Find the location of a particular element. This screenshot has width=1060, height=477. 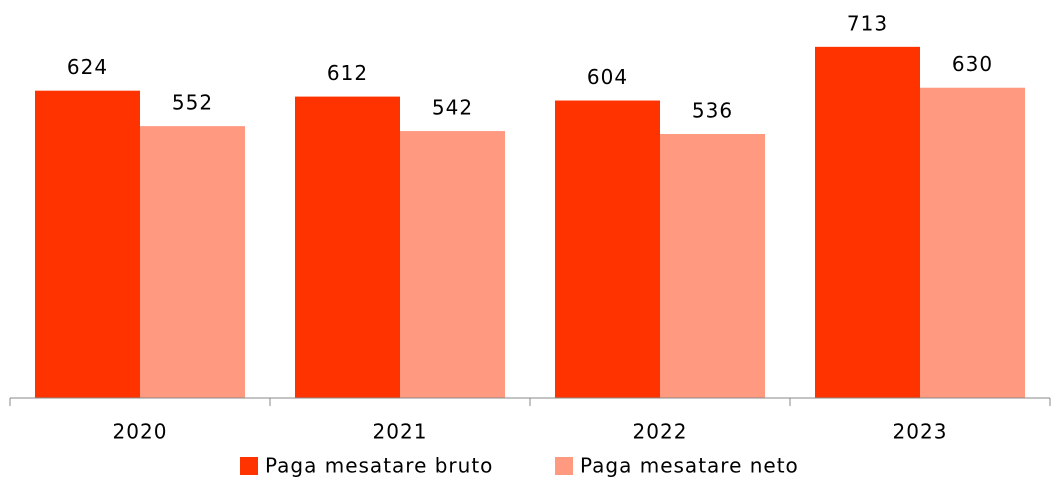

value-label: 713 is located at coordinates (867, 23).